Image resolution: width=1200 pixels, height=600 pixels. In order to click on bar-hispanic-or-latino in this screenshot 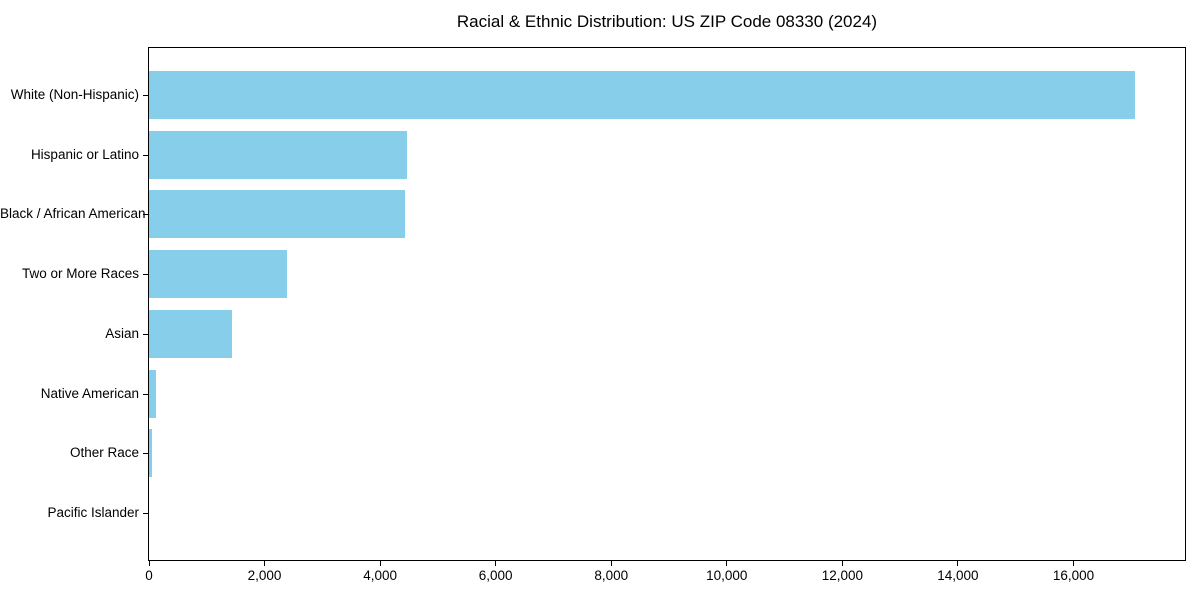, I will do `click(278, 154)`.